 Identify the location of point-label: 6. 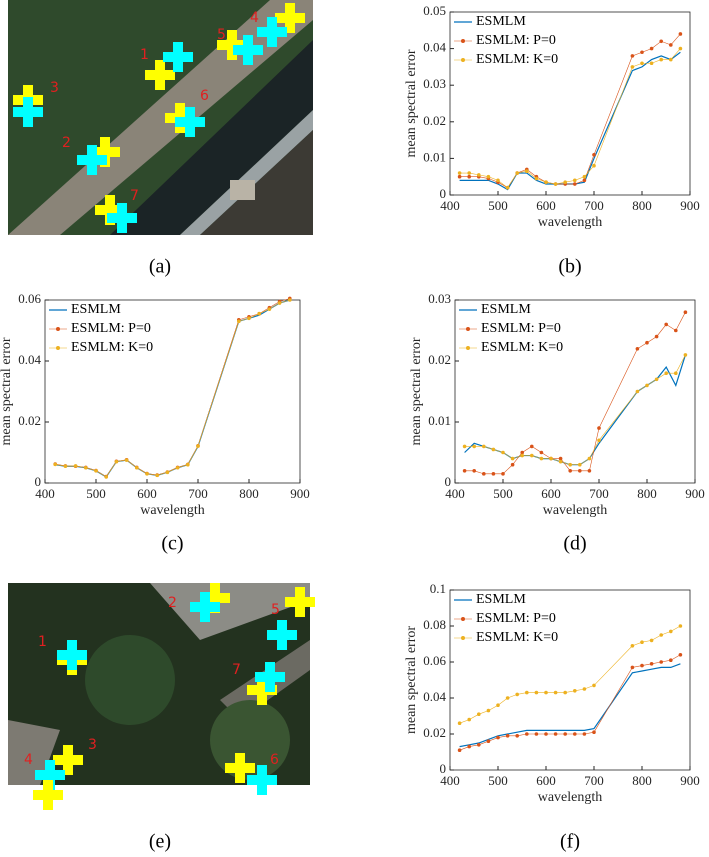
(274, 760).